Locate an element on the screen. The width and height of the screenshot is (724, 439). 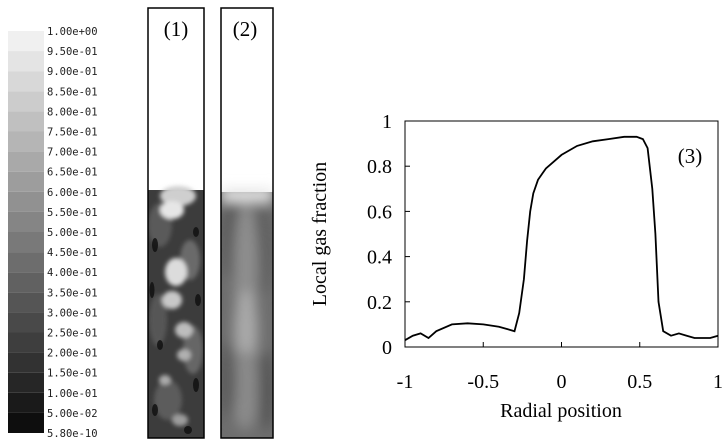
colorbar-label: 7.00e-01 is located at coordinates (72, 153).